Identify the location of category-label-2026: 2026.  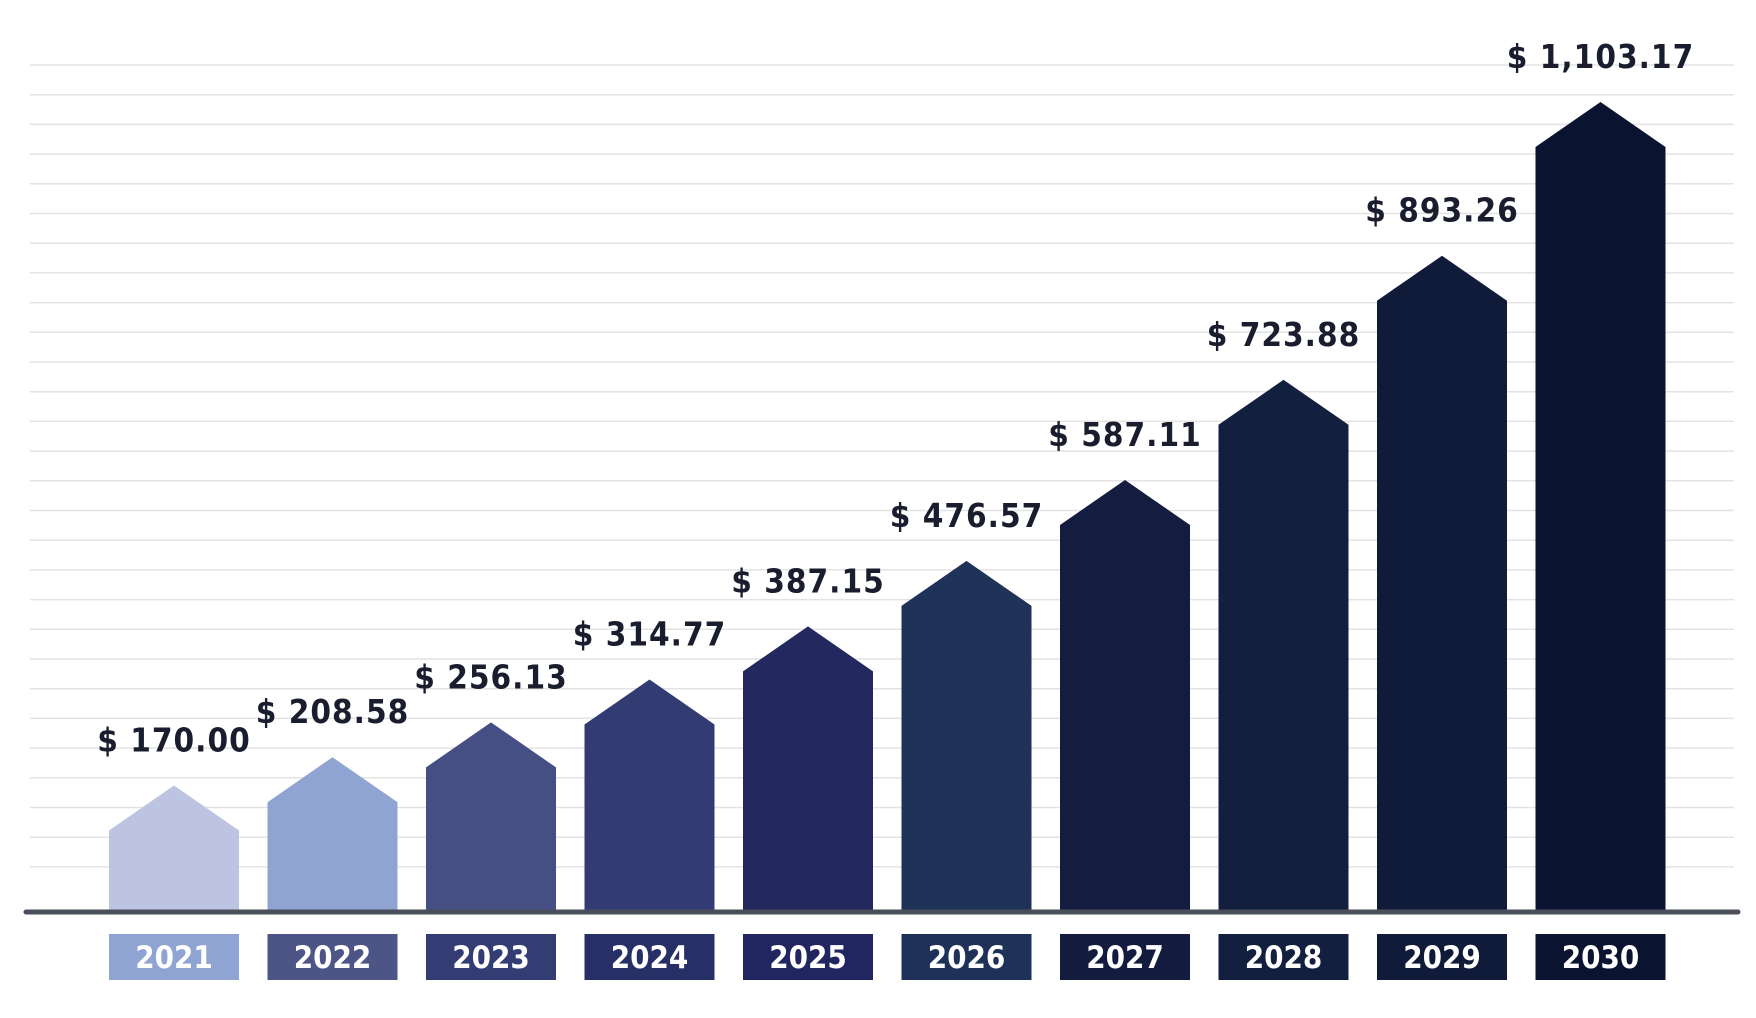
(967, 958).